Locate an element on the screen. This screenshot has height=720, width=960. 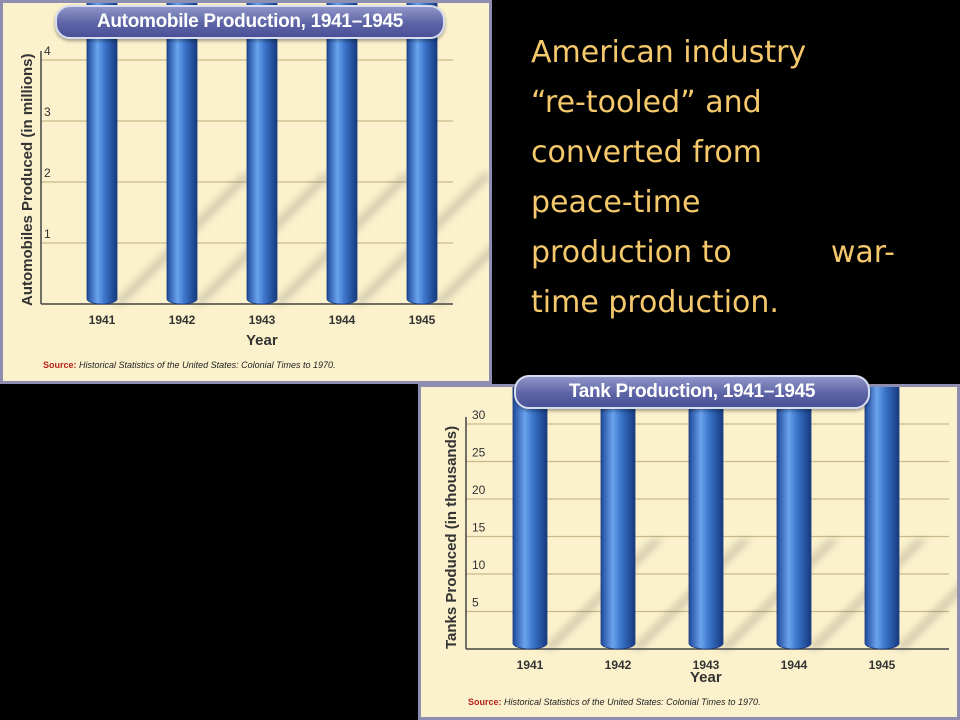
automobile-bar-shadow is located at coordinates (461, 276).